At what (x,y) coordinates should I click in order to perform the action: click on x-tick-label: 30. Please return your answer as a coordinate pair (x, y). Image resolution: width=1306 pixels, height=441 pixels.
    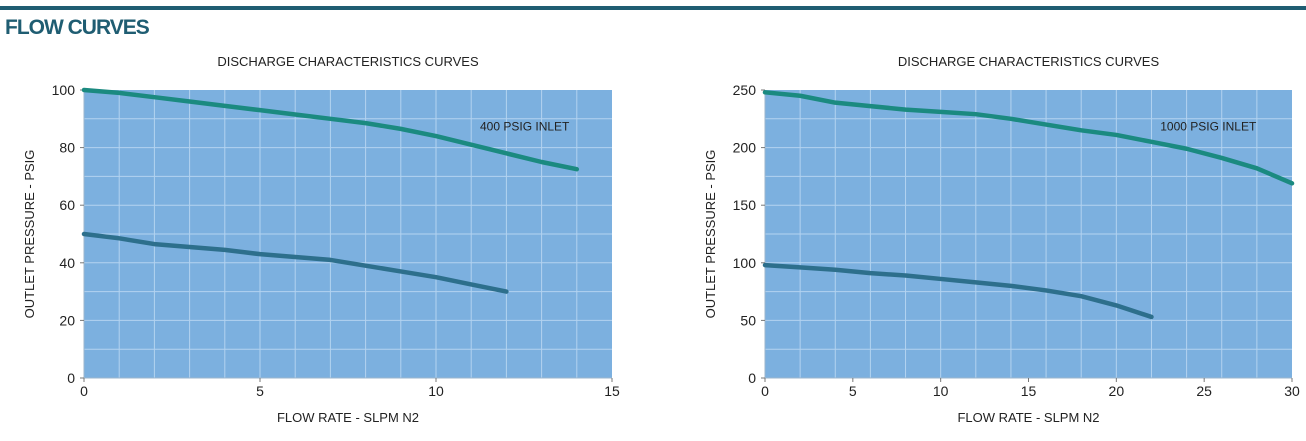
    Looking at the image, I should click on (1292, 391).